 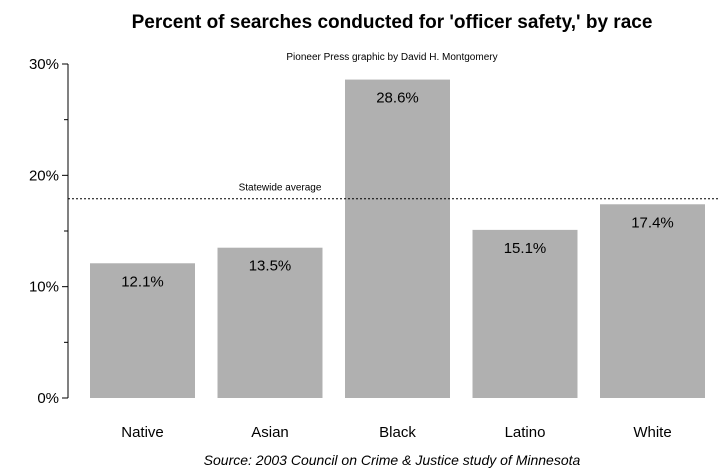 What do you see at coordinates (142, 432) in the screenshot?
I see `x-category-label: Native` at bounding box center [142, 432].